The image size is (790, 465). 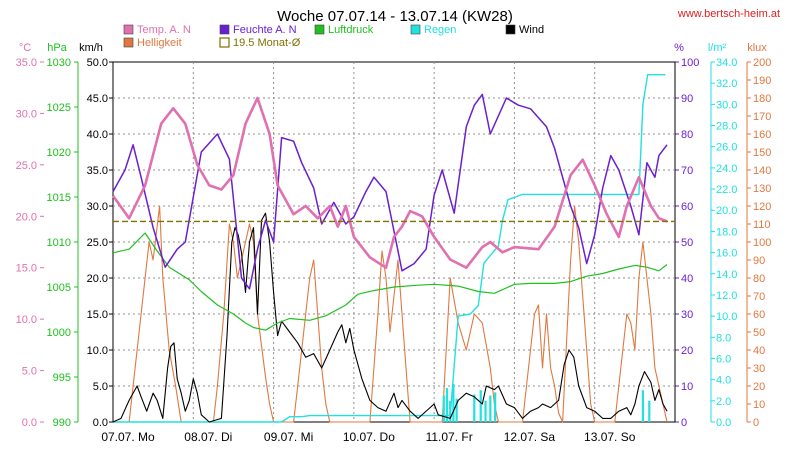 I want to click on tick-label-brightness: 40, so click(x=759, y=351).